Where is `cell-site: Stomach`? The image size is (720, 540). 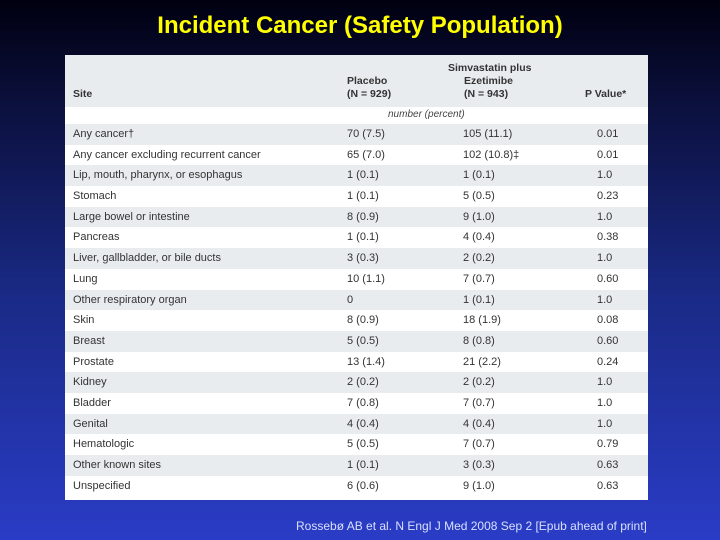
cell-site: Stomach is located at coordinates (95, 196).